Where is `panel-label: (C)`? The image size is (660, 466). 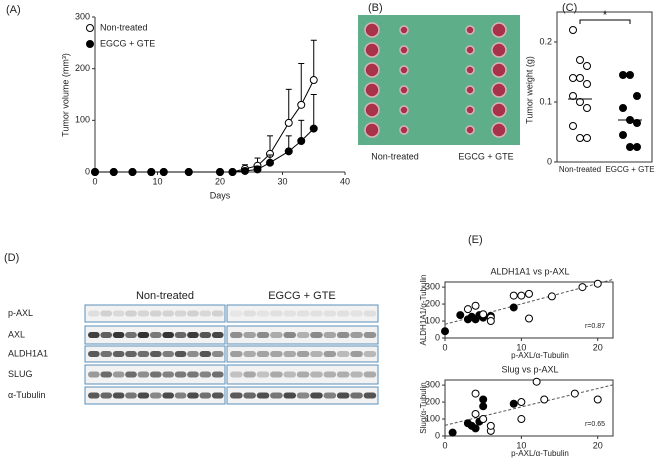
panel-label: (C) is located at coordinates (569, 8).